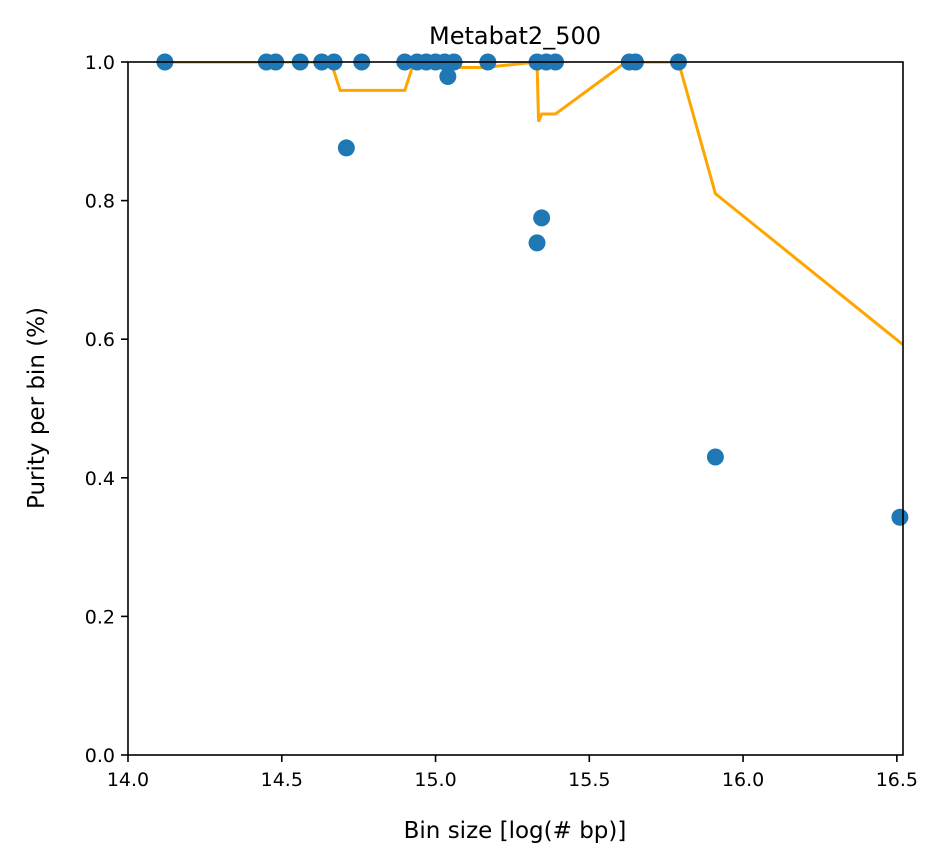 This screenshot has width=948, height=867. What do you see at coordinates (128, 780) in the screenshot?
I see `x-tick-label: 14.0` at bounding box center [128, 780].